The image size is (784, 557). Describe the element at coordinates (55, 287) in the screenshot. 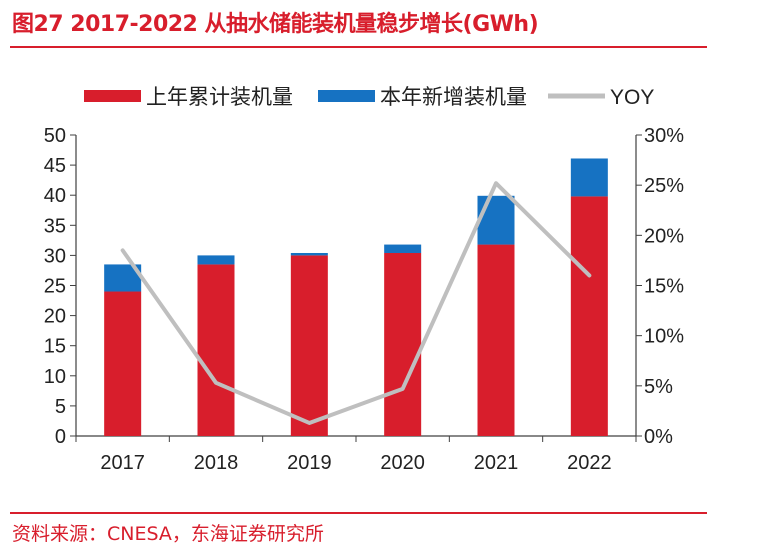

I see `left-axis-tick-label: 25` at that location.